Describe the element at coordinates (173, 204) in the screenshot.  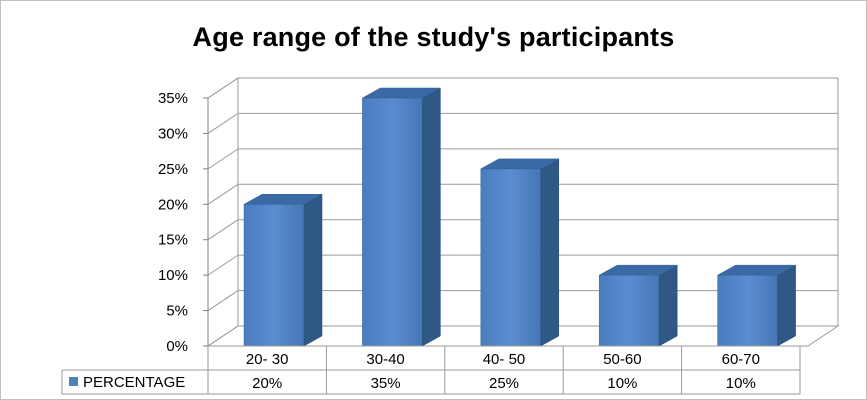
I see `y-tick-label: 20%` at that location.